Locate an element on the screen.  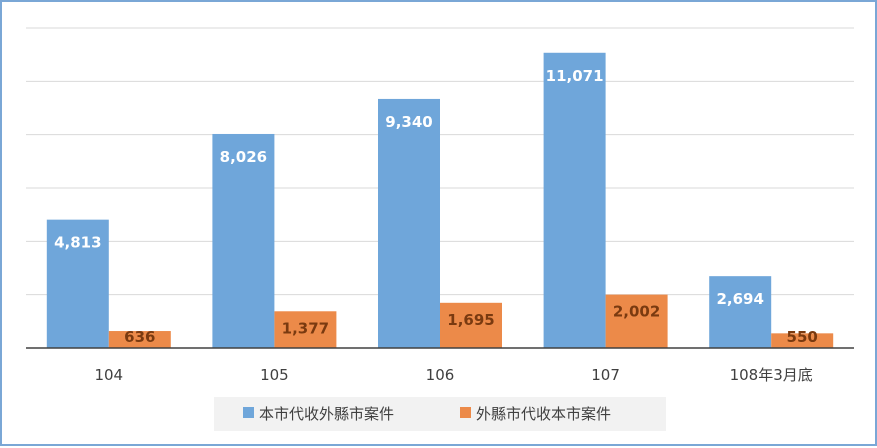
bar-series-2-108年3月底 is located at coordinates (802, 340).